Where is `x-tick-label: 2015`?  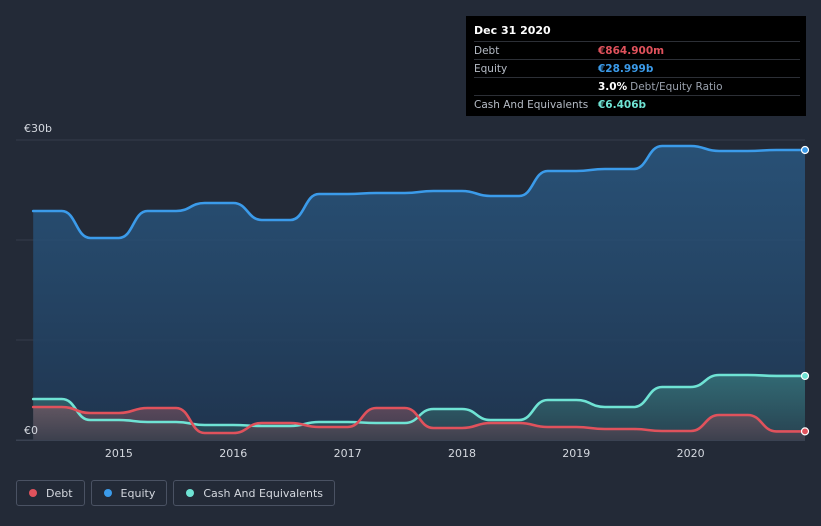 x-tick-label: 2015 is located at coordinates (119, 453).